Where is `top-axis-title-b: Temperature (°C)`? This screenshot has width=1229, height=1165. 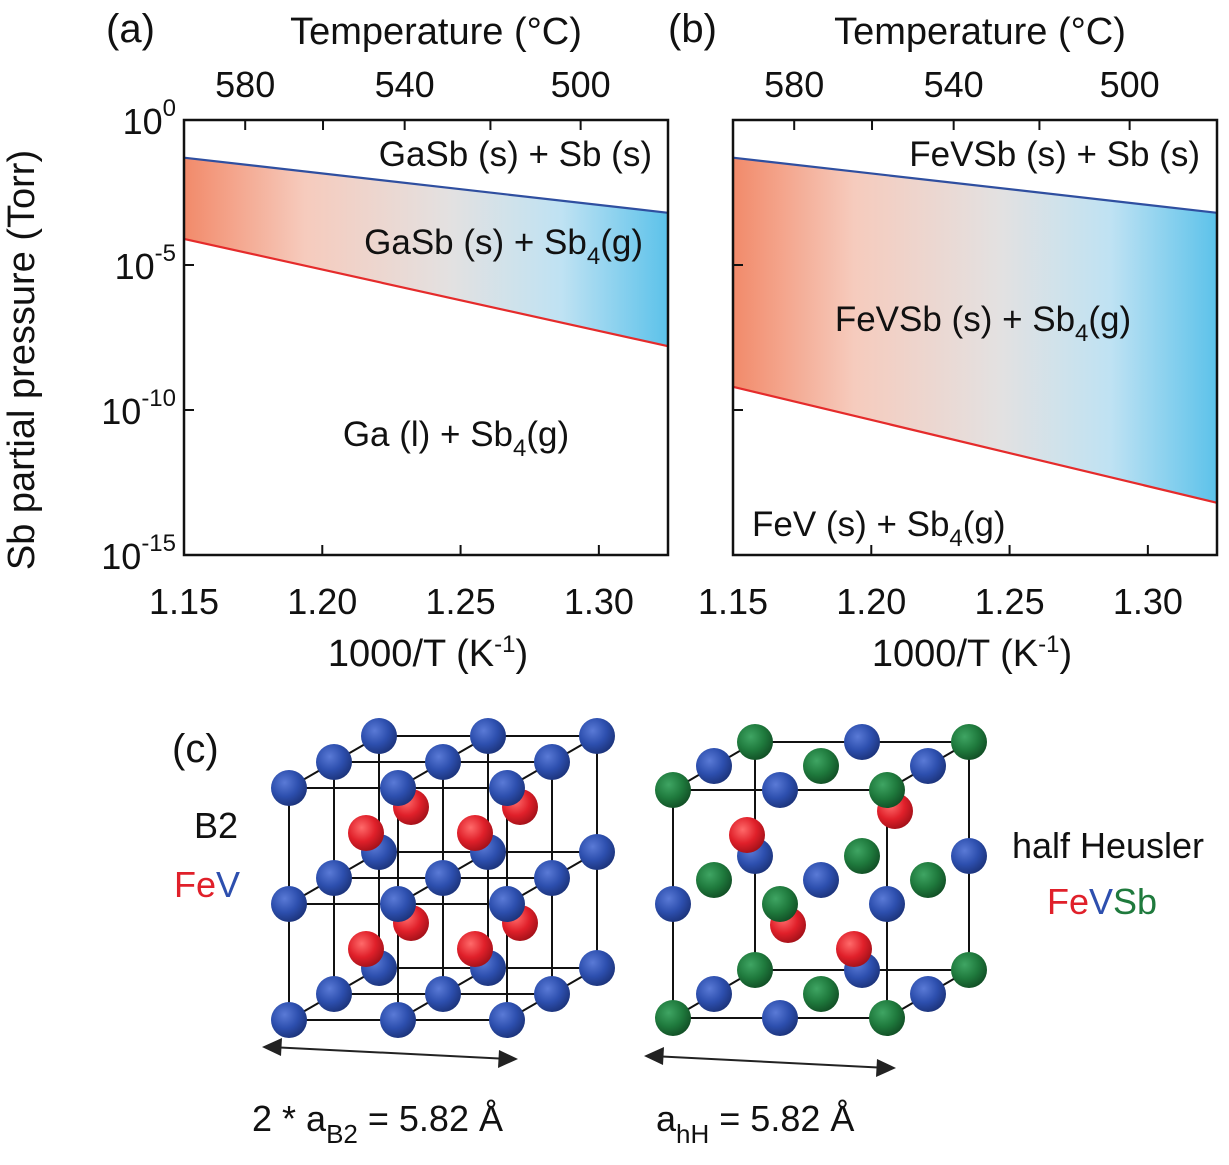
top-axis-title-b: Temperature (°C) is located at coordinates (980, 32).